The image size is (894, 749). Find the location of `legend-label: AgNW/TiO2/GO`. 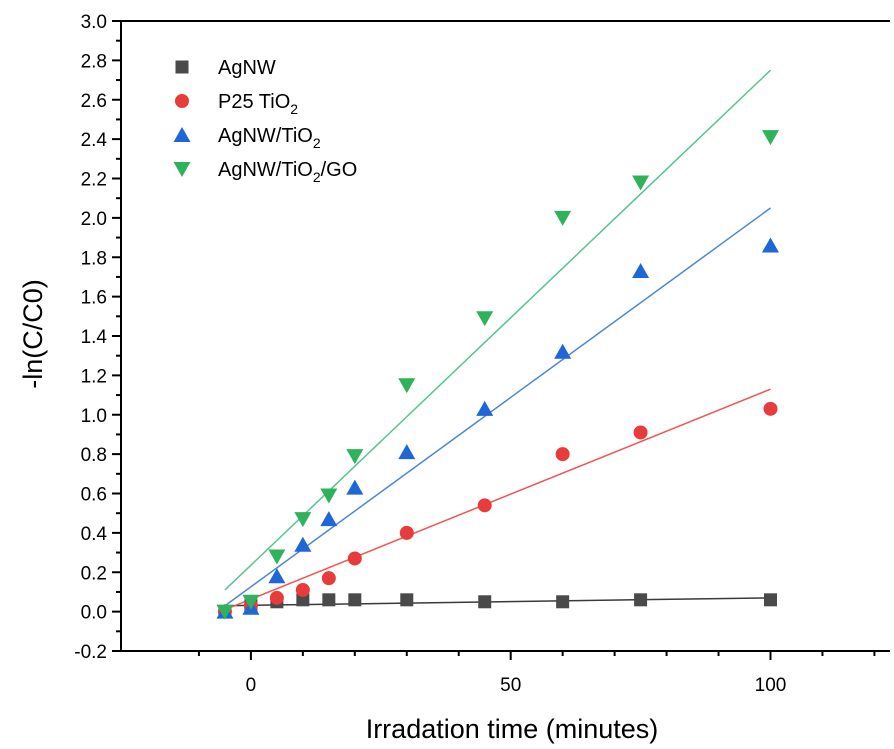

legend-label: AgNW/TiO2/GO is located at coordinates (287, 172).